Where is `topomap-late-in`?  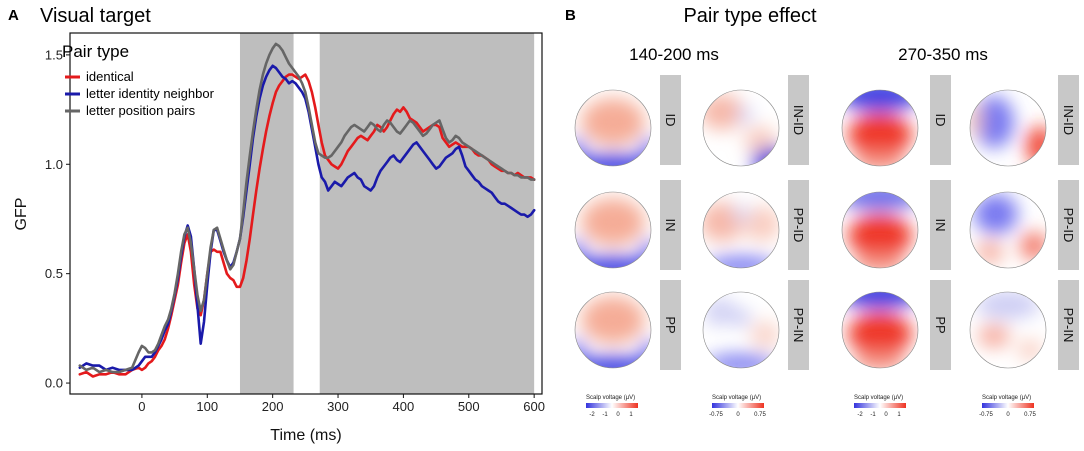 topomap-late-in is located at coordinates (880, 230).